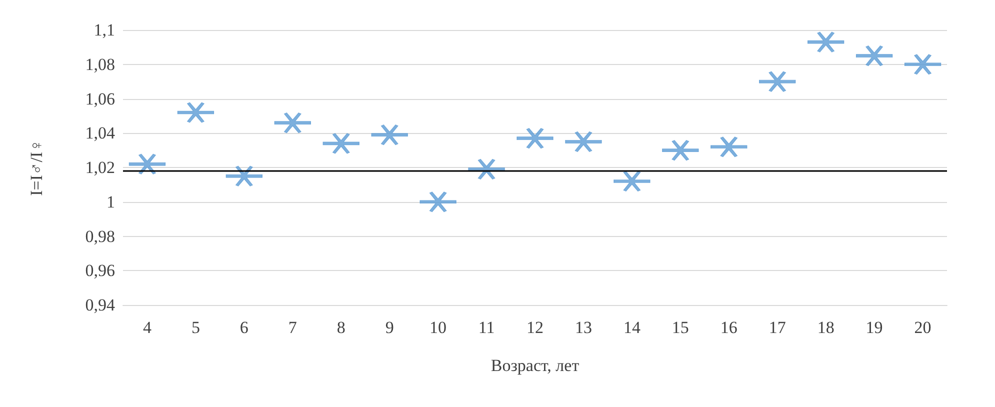 The image size is (995, 407). I want to click on y-tick-label: 1,02, so click(100, 167).